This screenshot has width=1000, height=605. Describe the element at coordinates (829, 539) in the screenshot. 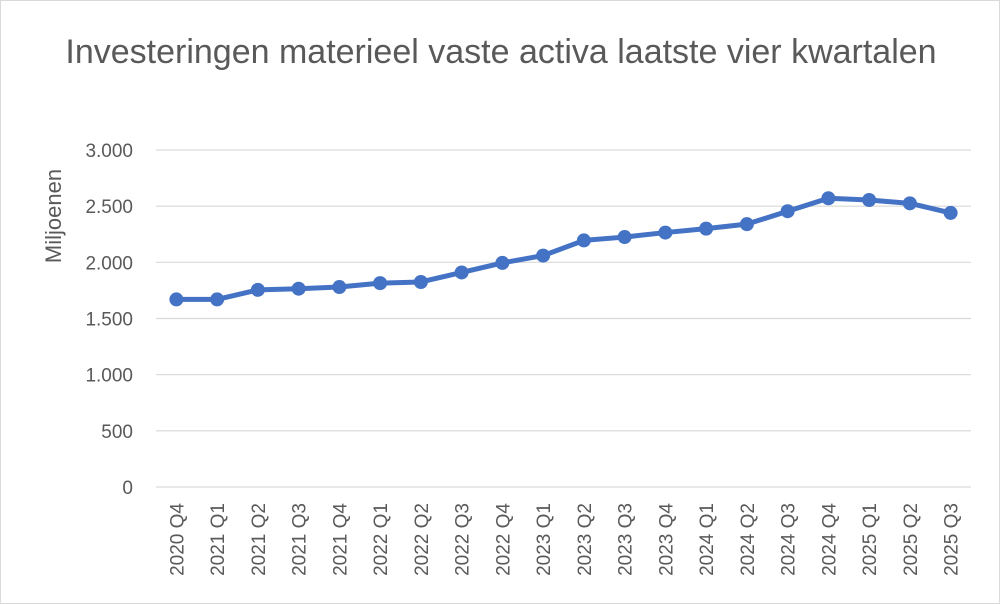

I see `x-tick-label: 2024 Q4` at that location.